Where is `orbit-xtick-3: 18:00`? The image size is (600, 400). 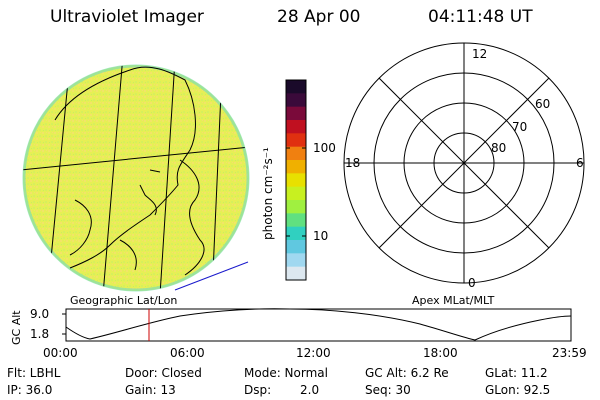 orbit-xtick-3: 18:00 is located at coordinates (440, 353).